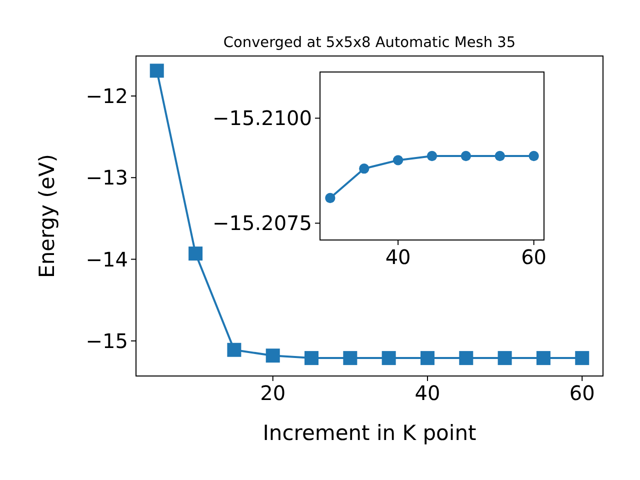 Image resolution: width=640 pixels, height=480 pixels. Describe the element at coordinates (369, 43) in the screenshot. I see `chart-title: Converged at 5x5x8 Automatic Mesh 35` at that location.